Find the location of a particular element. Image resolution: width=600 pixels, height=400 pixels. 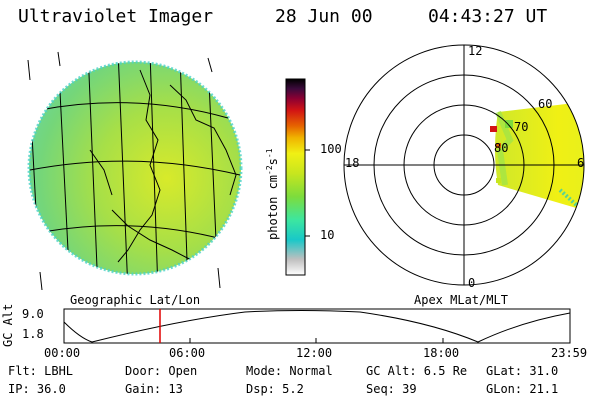

time-tick-1800: 18:00 is located at coordinates (441, 353).